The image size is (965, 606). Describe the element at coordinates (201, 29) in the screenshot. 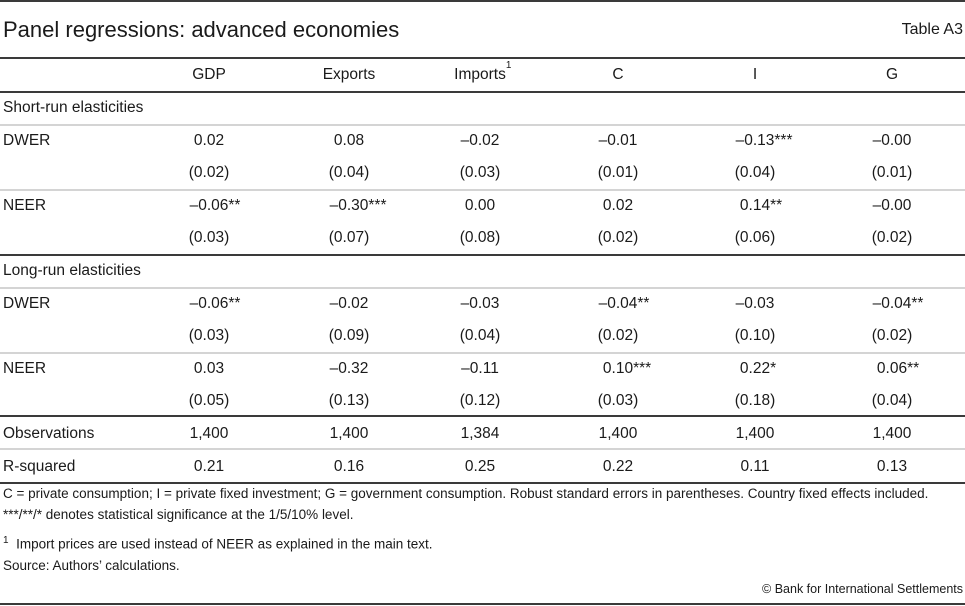

I see `table-title: Panel regressions: advanced economies` at that location.